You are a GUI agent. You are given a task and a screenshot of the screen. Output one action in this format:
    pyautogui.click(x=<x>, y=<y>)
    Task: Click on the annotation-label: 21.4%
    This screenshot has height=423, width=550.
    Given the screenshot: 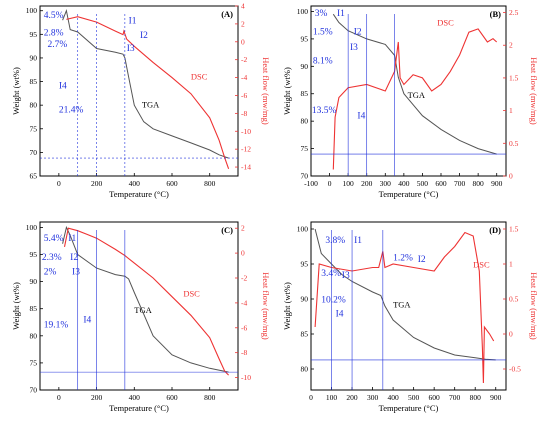 What is the action you would take?
    pyautogui.click(x=71, y=110)
    